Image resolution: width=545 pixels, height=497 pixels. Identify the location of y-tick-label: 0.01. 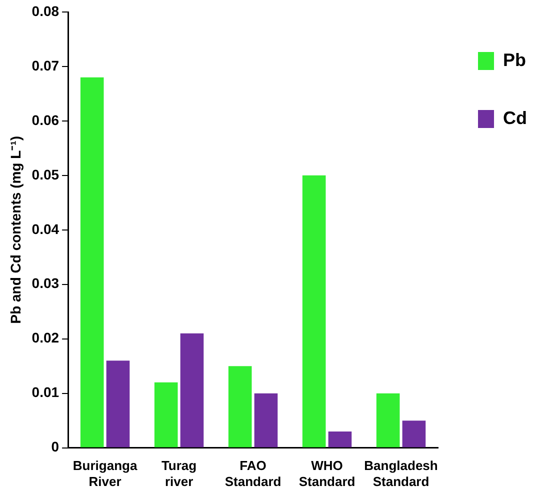
(46, 392).